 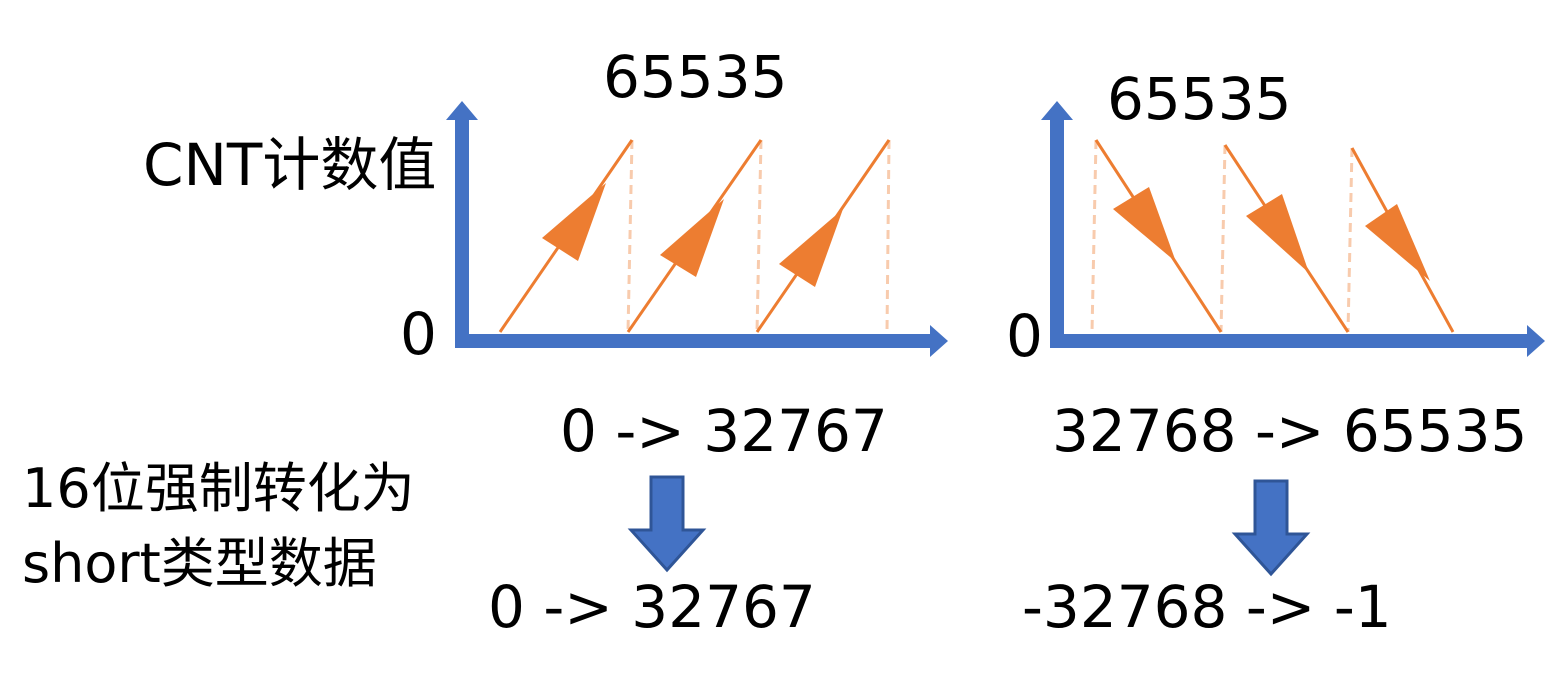 I want to click on left-panel, so click(x=697, y=229).